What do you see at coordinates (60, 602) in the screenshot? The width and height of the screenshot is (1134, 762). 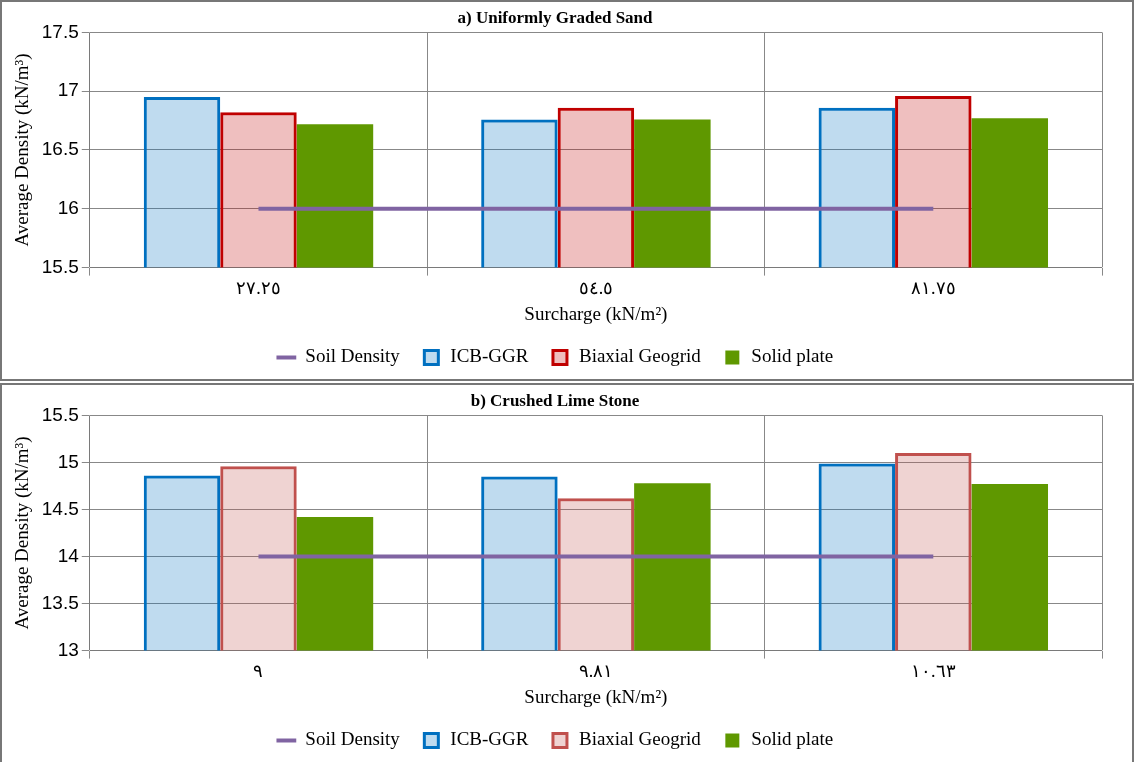 I see `y-tick-label: 13.5` at bounding box center [60, 602].